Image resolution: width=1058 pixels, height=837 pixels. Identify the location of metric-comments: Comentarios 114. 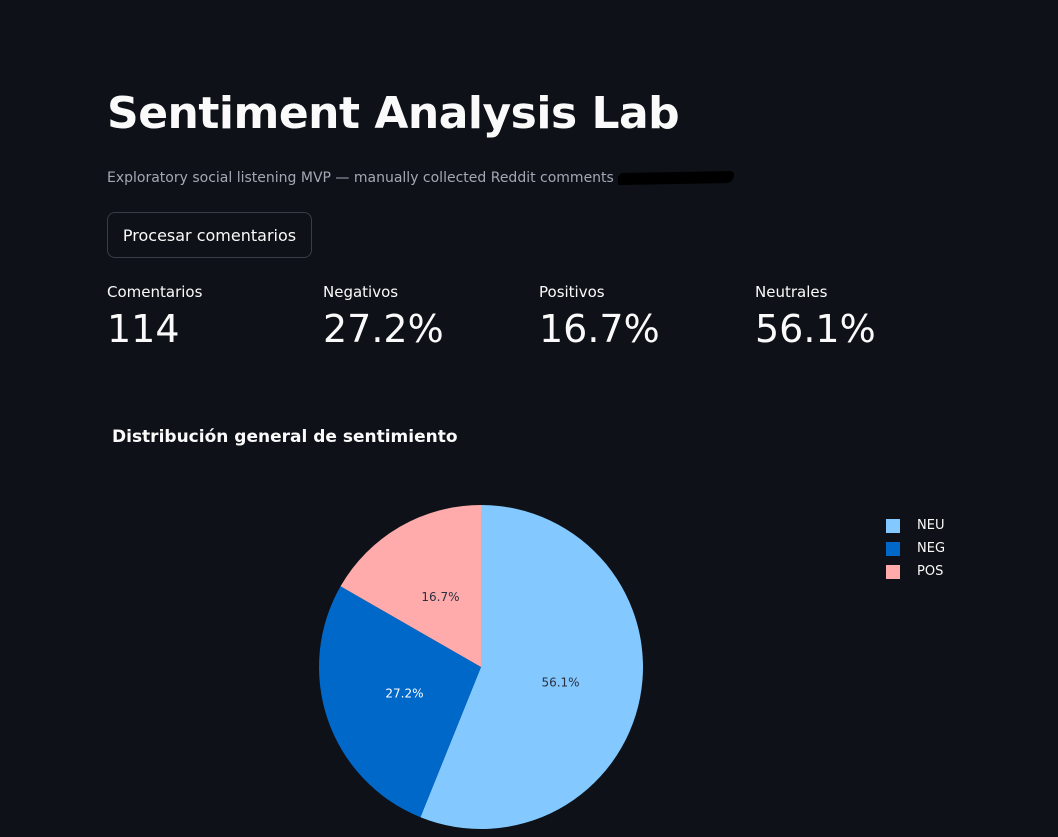
(215, 317).